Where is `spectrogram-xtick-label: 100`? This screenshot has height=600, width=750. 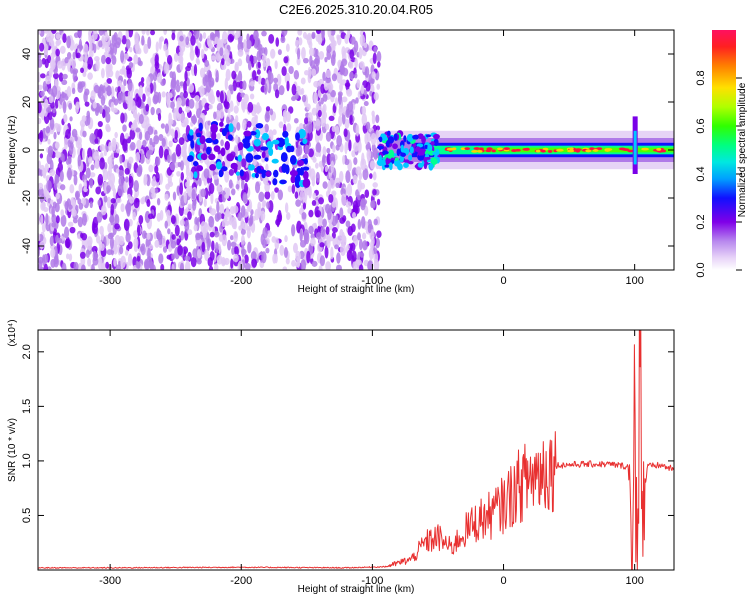 spectrogram-xtick-label: 100 is located at coordinates (634, 281).